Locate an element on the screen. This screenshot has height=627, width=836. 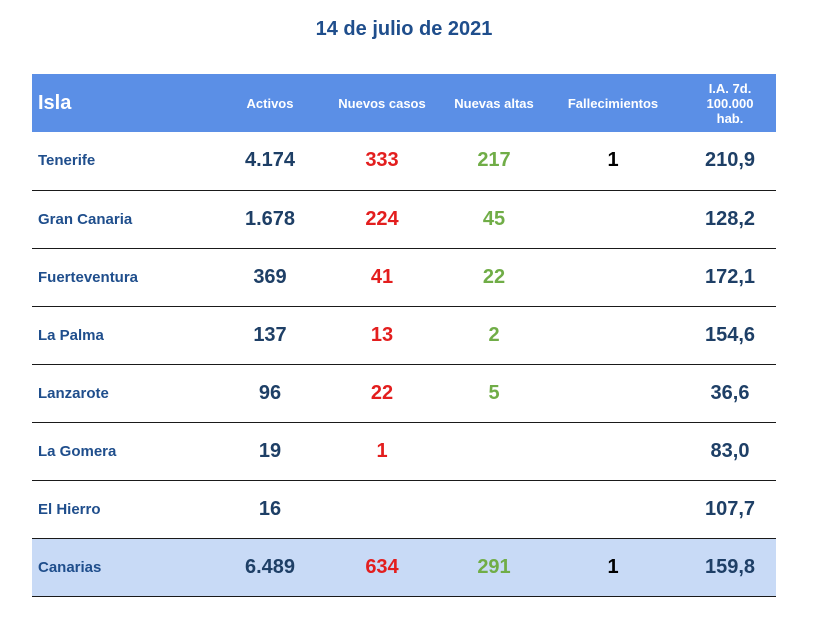
cell-activos: 96 is located at coordinates (270, 392).